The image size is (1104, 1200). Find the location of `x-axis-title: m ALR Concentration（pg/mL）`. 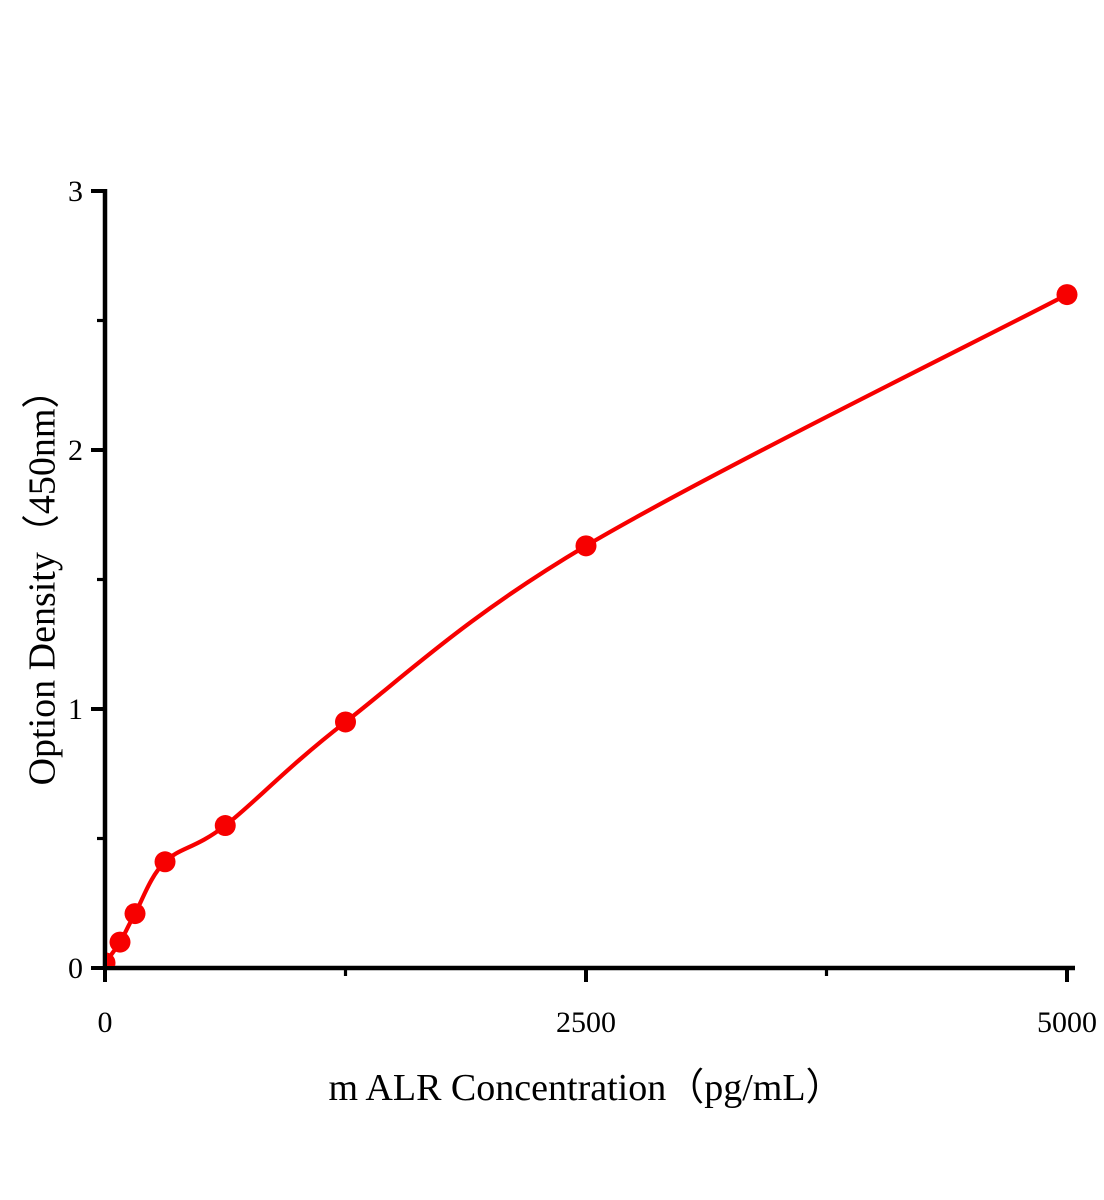

x-axis-title: m ALR Concentration（pg/mL） is located at coordinates (586, 1088).